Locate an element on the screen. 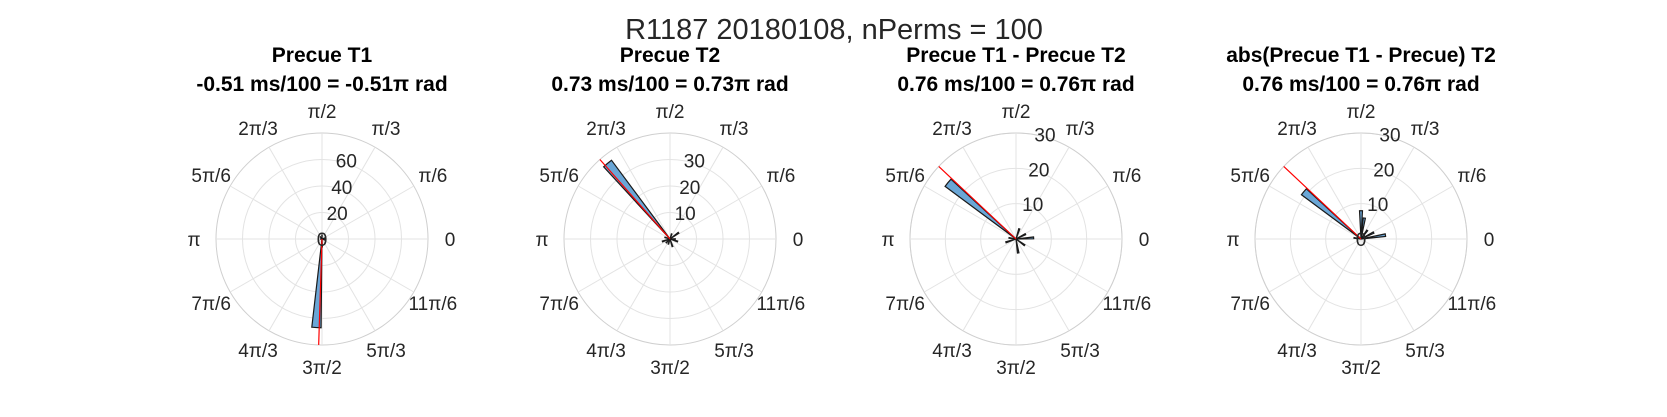 Image resolution: width=1667 pixels, height=417 pixels. angle-tick-label: 11π/6 is located at coordinates (781, 304).